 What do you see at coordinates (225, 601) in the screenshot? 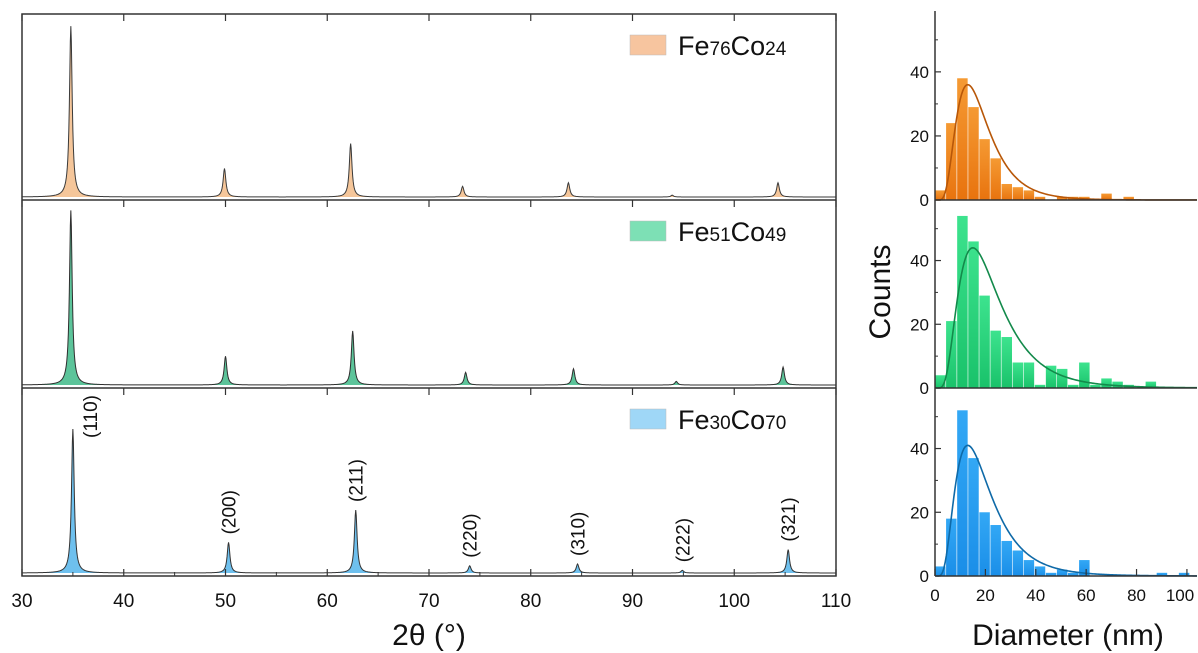
I see `xrd-x-tick-label: 50` at bounding box center [225, 601].